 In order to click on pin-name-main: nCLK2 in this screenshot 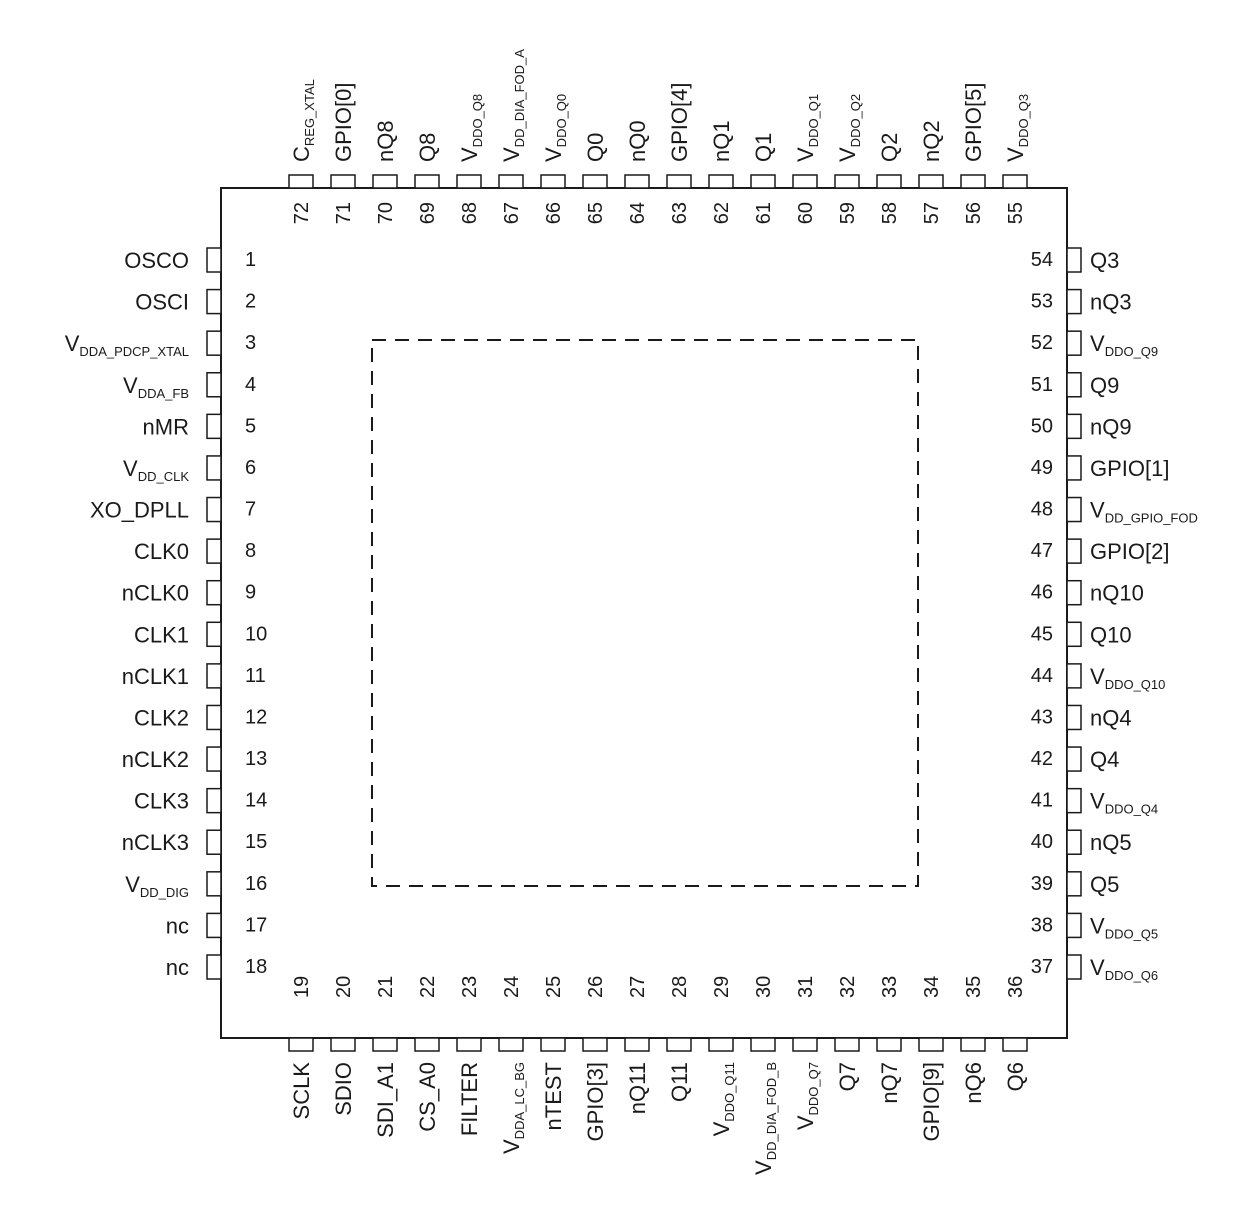, I will do `click(155, 759)`.